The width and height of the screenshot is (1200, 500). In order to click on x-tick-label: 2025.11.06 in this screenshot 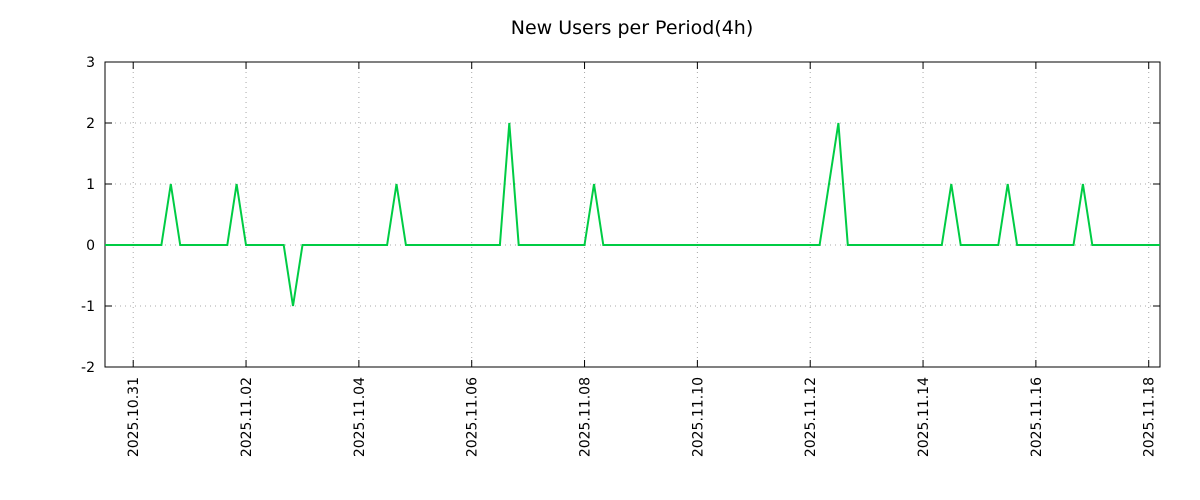, I will do `click(473, 417)`.